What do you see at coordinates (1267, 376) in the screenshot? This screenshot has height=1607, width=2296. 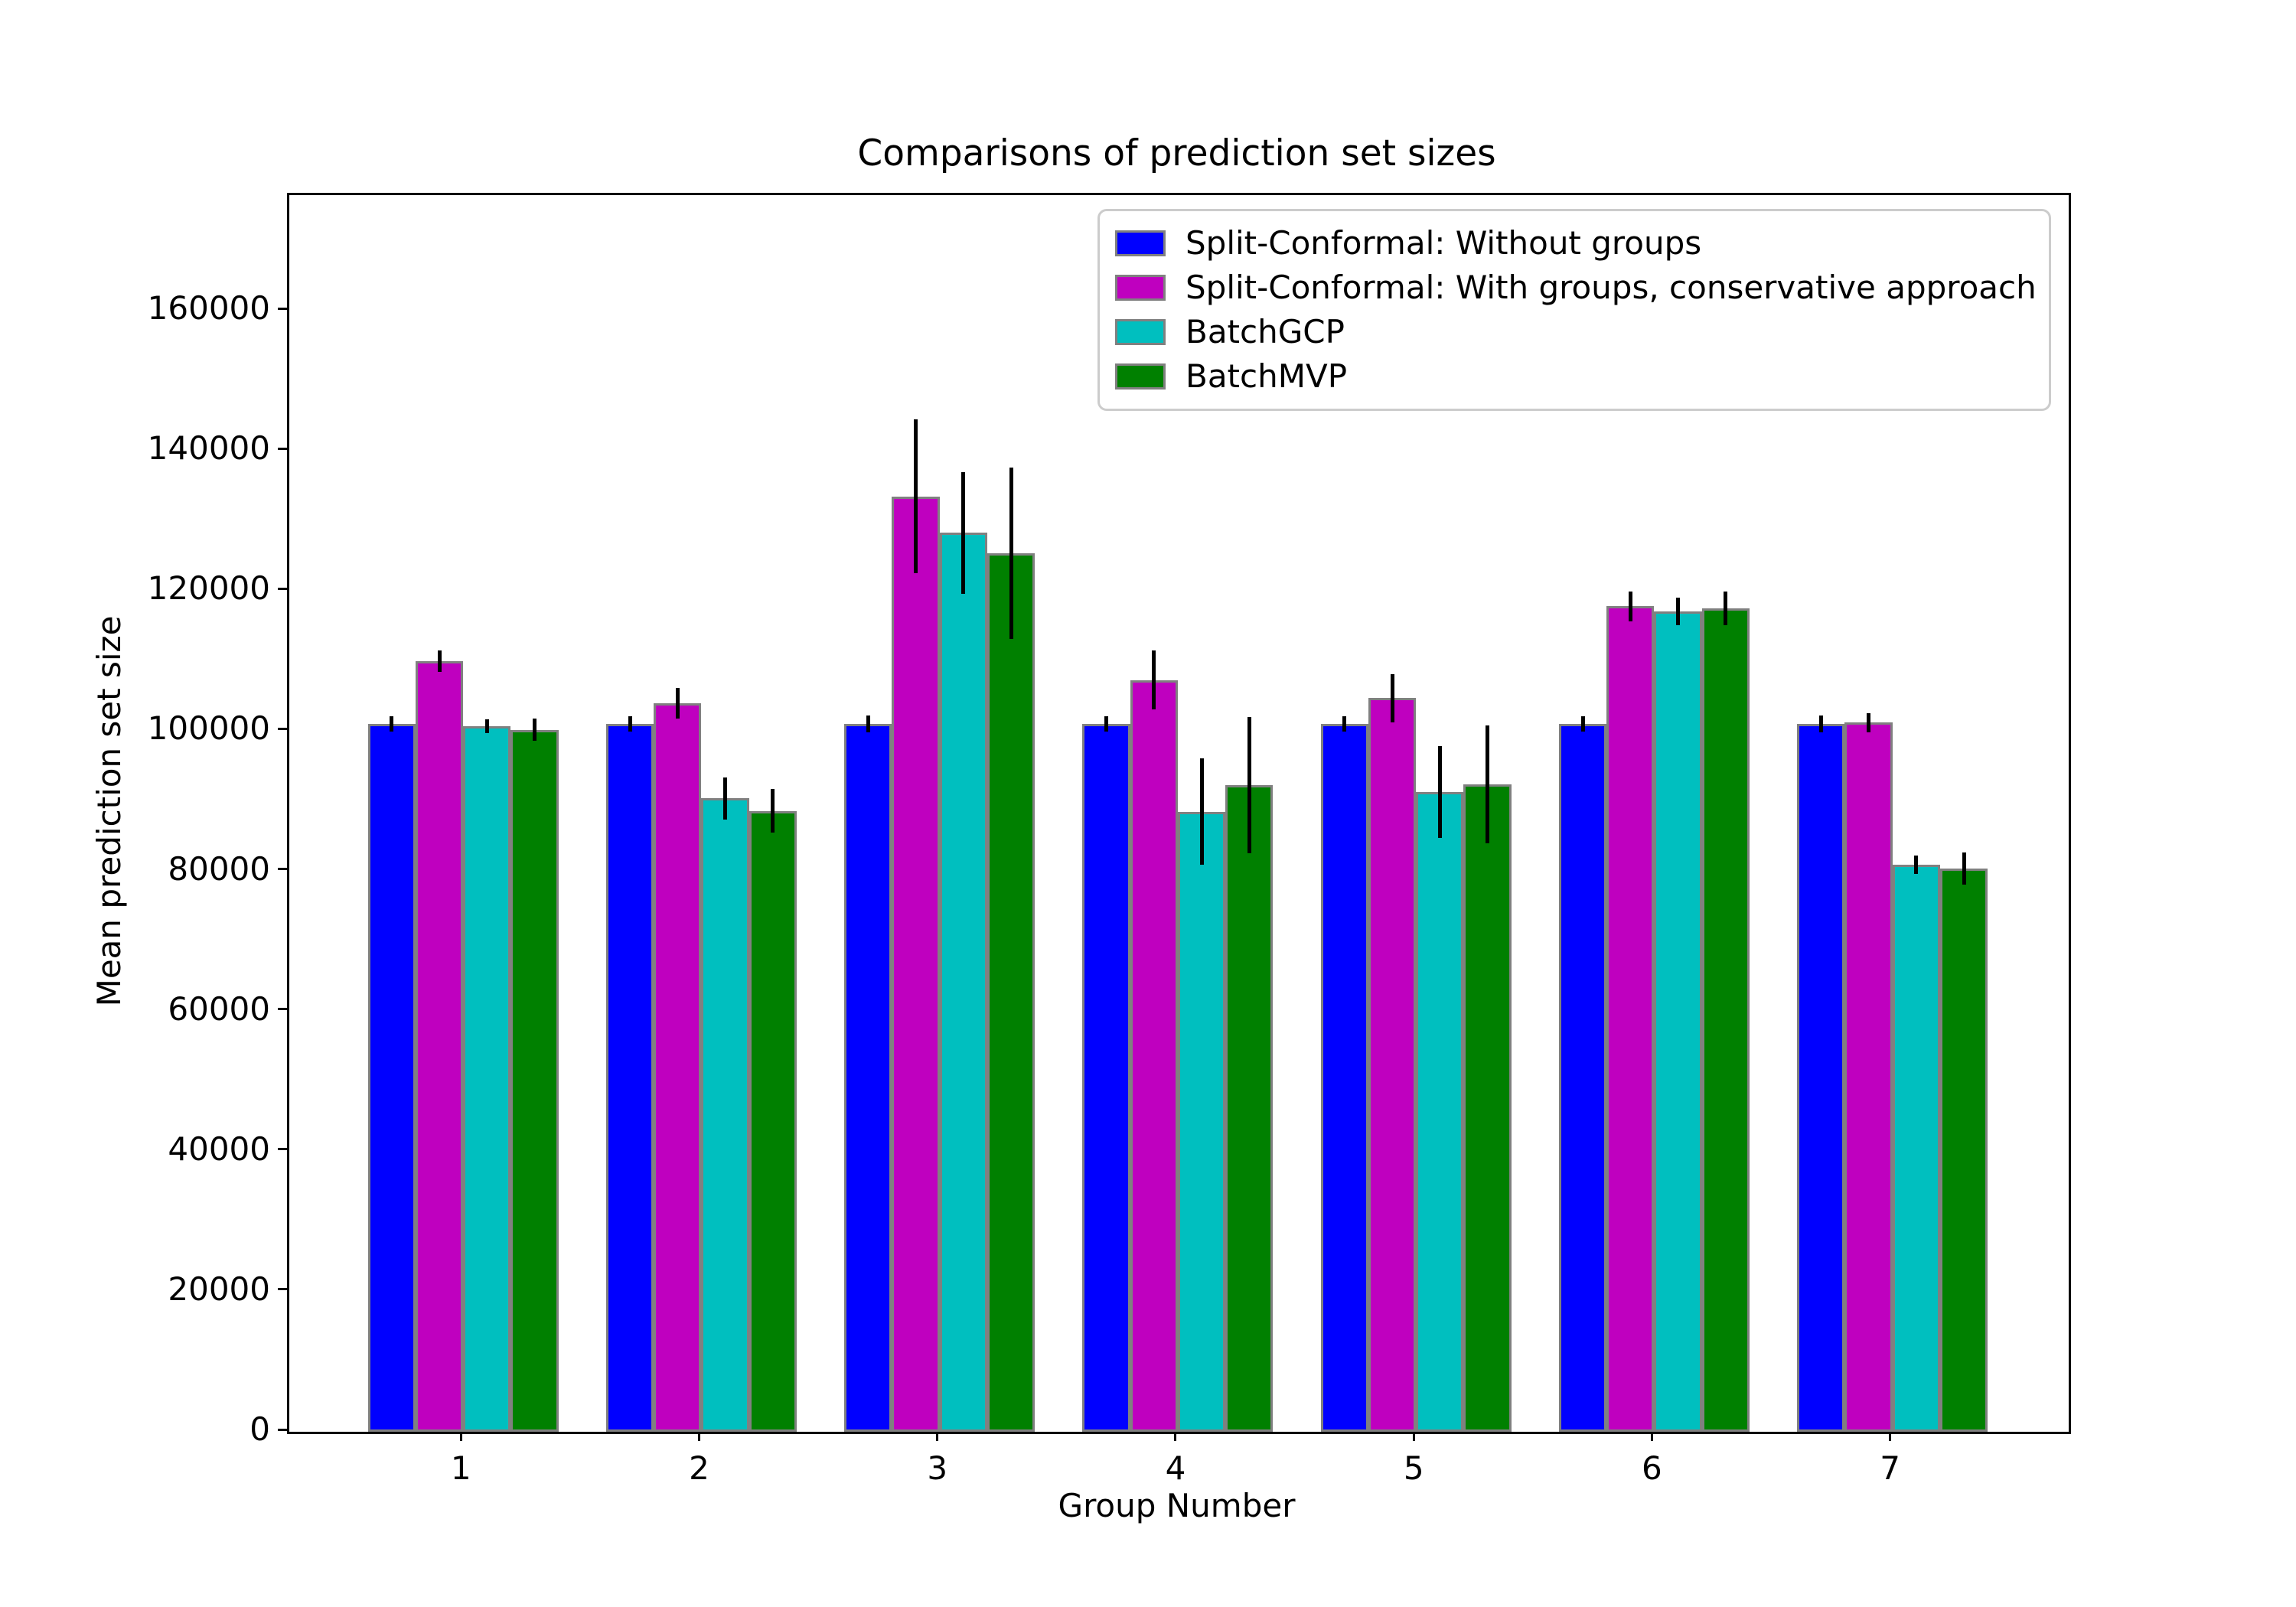 I see `legend-label-4: BatchMVP` at bounding box center [1267, 376].